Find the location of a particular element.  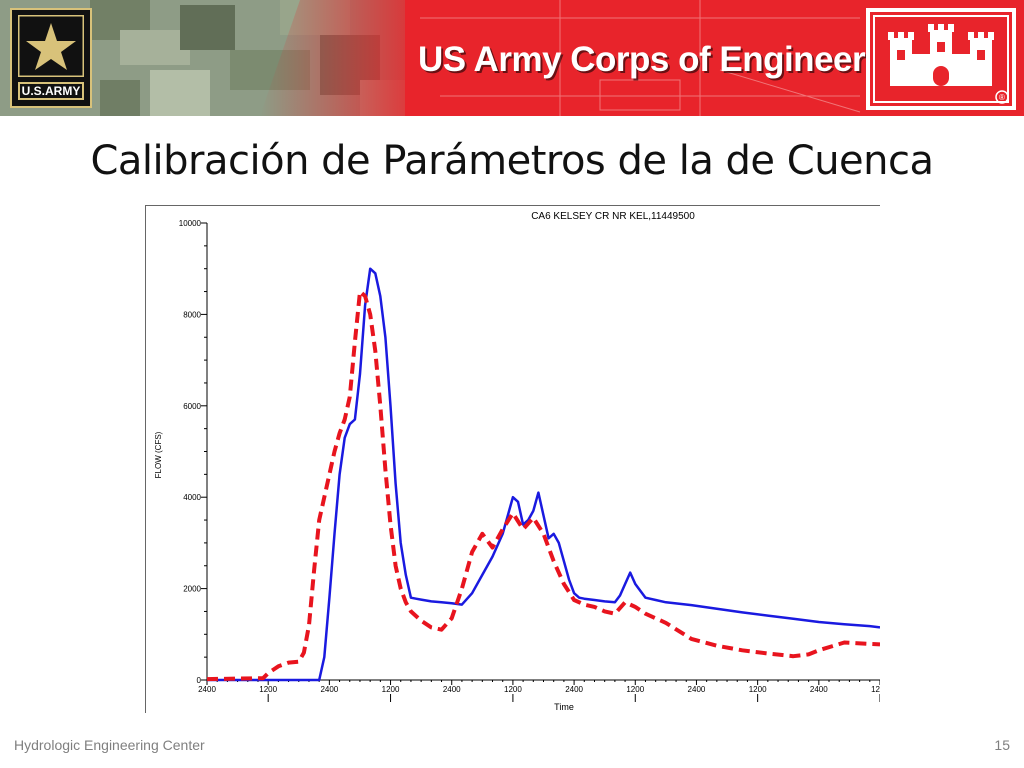

org-title: US Army Corps of Engineers is located at coordinates (651, 59).